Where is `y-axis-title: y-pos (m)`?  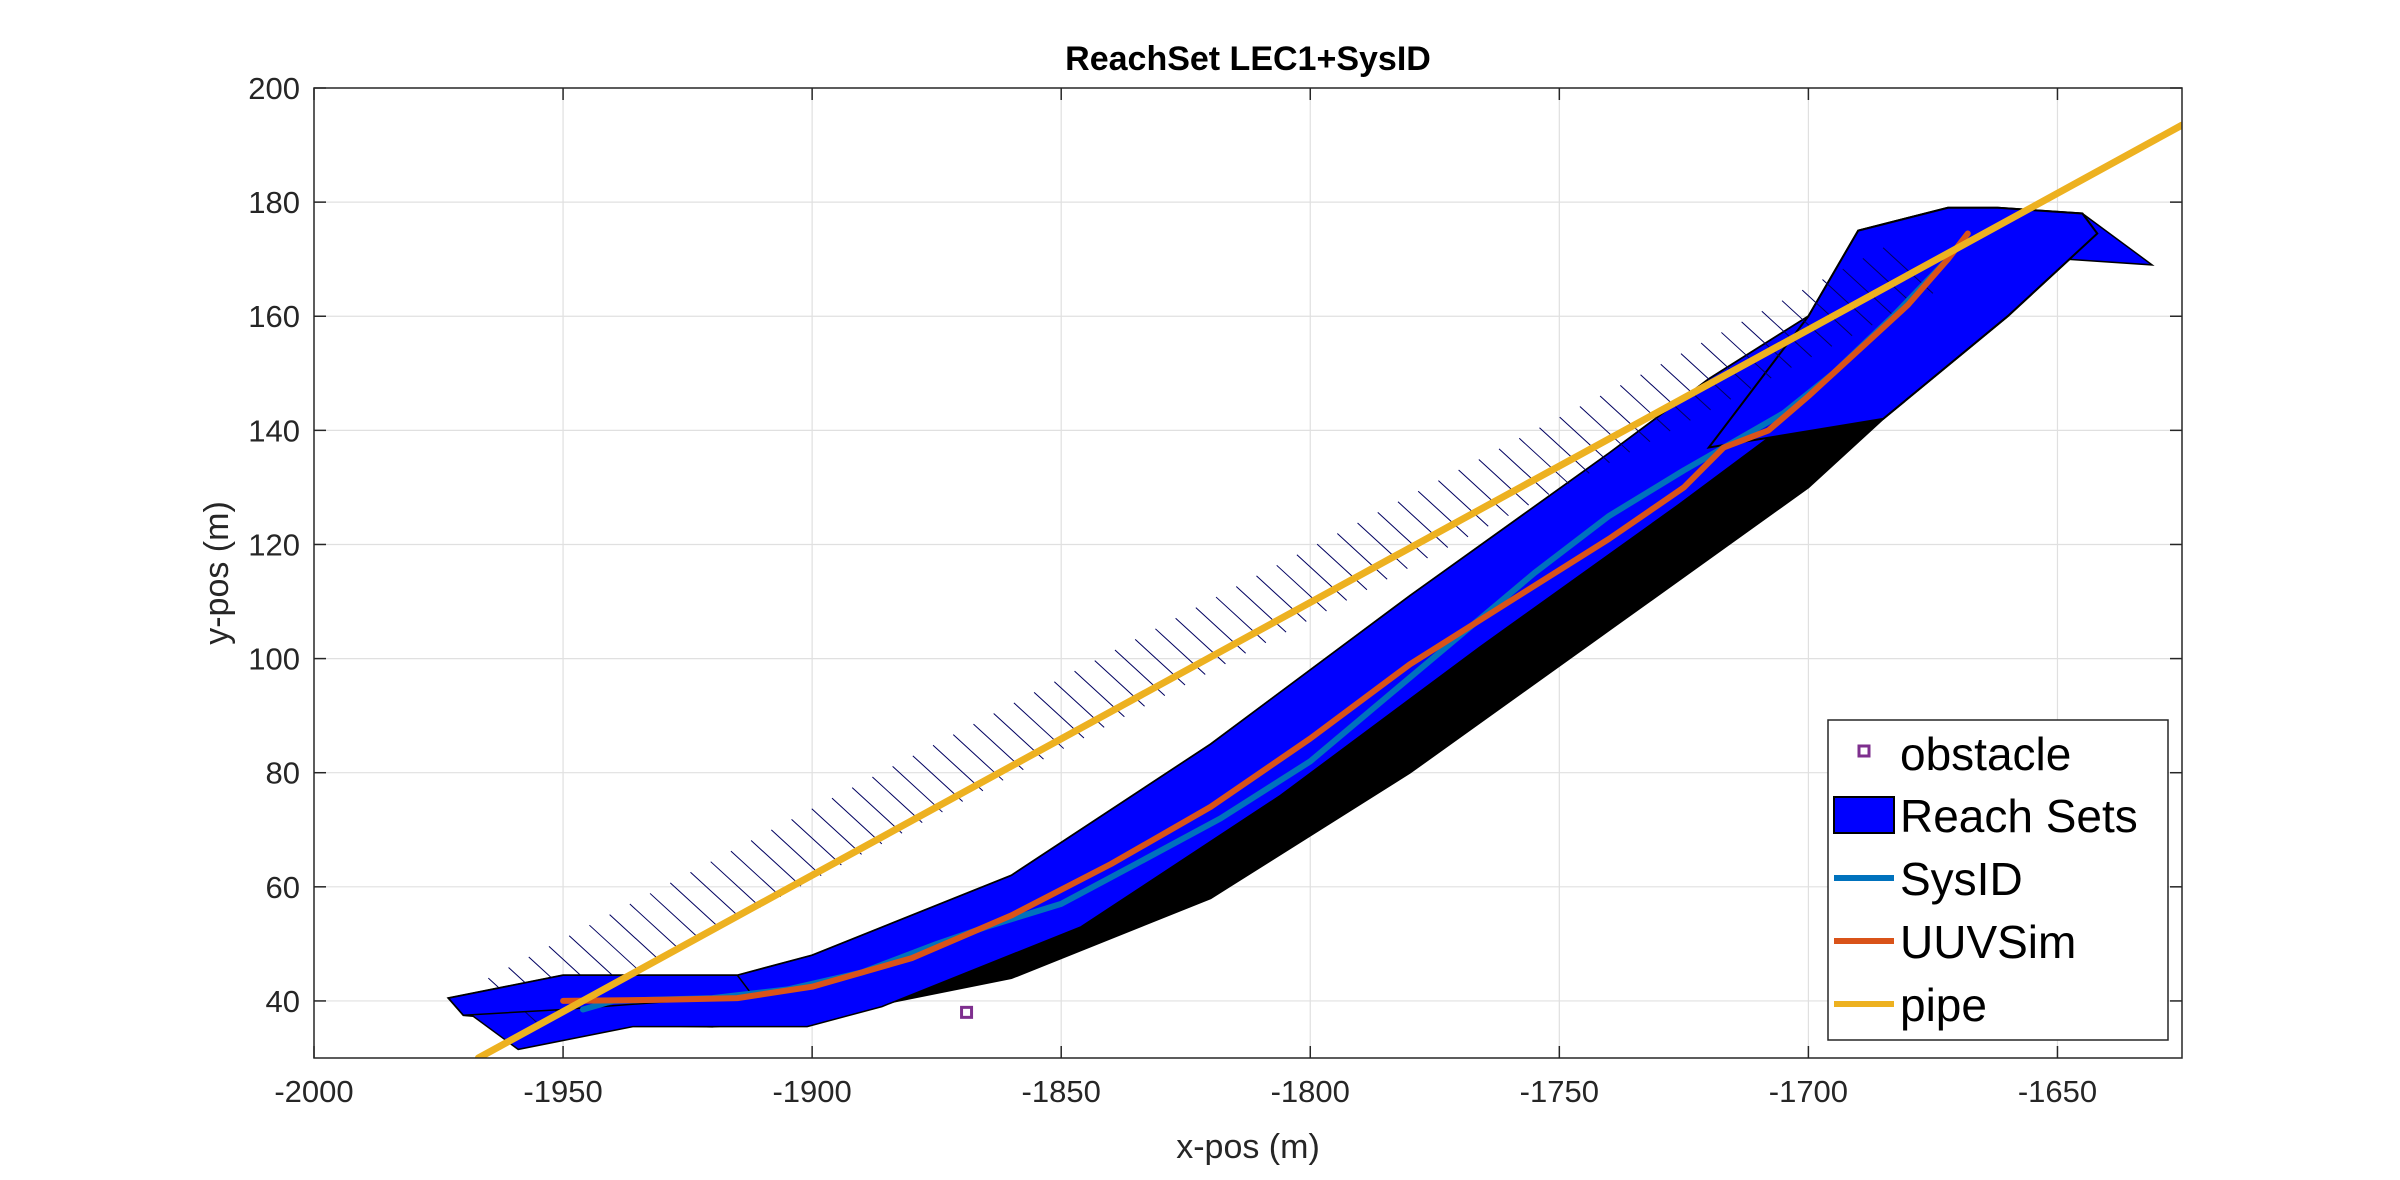
y-axis-title: y-pos (m) is located at coordinates (217, 573).